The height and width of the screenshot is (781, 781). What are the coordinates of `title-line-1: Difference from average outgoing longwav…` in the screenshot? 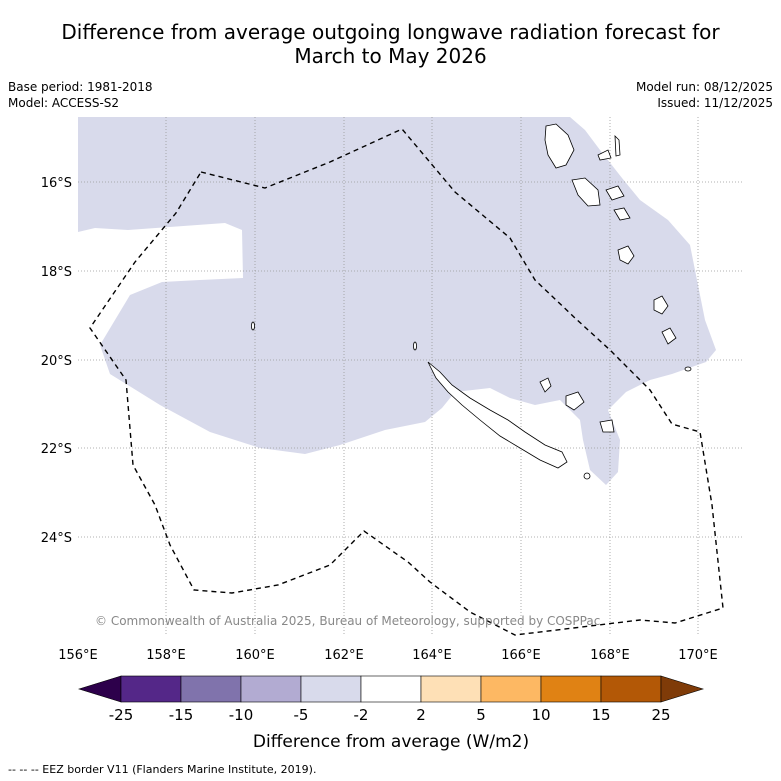 It's located at (390, 32).